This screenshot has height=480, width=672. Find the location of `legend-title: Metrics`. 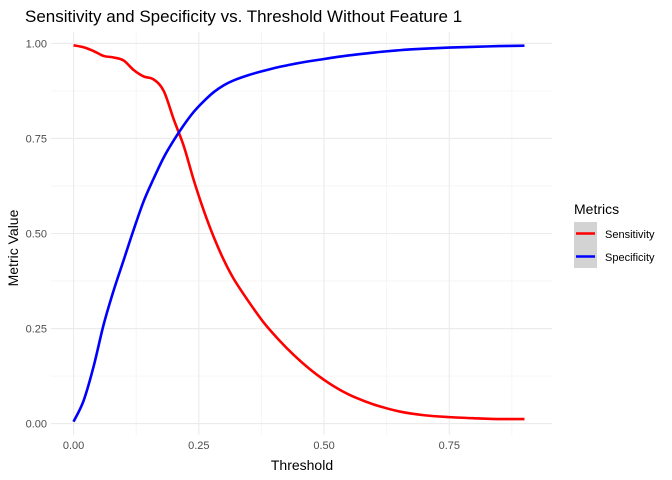

legend-title: Metrics is located at coordinates (596, 209).